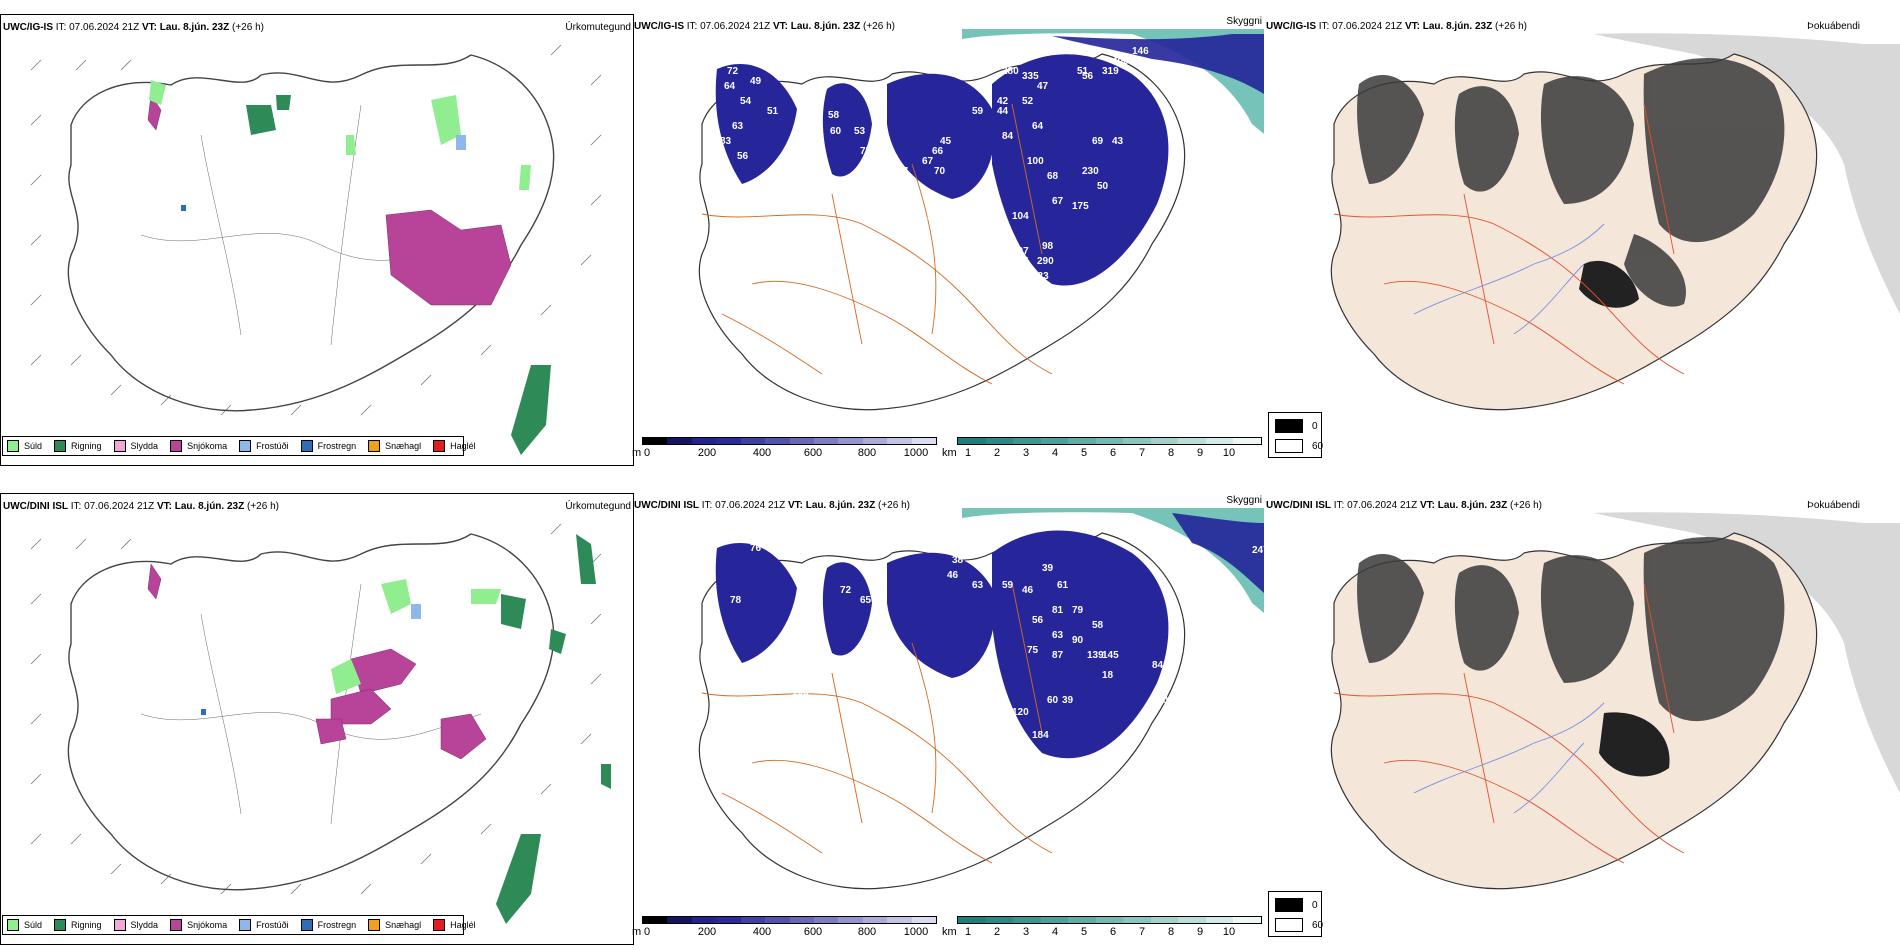 The width and height of the screenshot is (1900, 950). What do you see at coordinates (1171, 932) in the screenshot?
I see `visibility-tick: 8` at bounding box center [1171, 932].